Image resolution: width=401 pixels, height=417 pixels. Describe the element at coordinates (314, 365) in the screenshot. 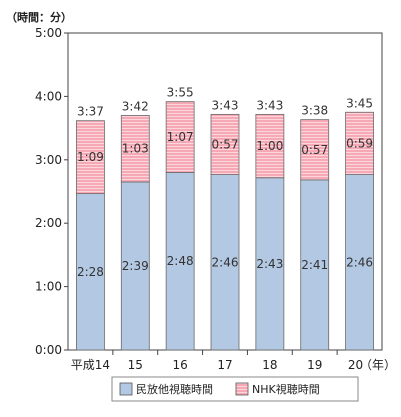

I see `x-tick-label: 19` at that location.